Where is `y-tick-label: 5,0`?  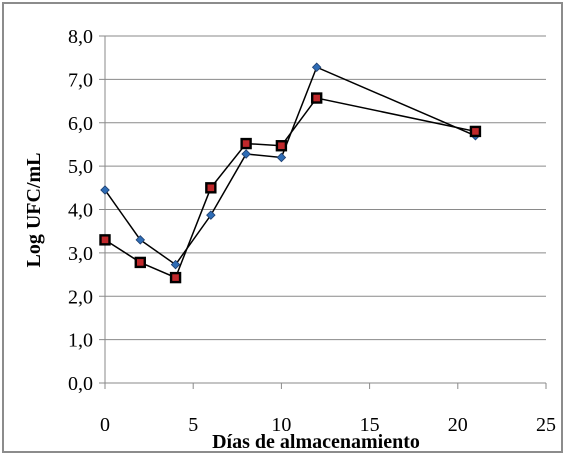 y-tick-label: 5,0 is located at coordinates (80, 167).